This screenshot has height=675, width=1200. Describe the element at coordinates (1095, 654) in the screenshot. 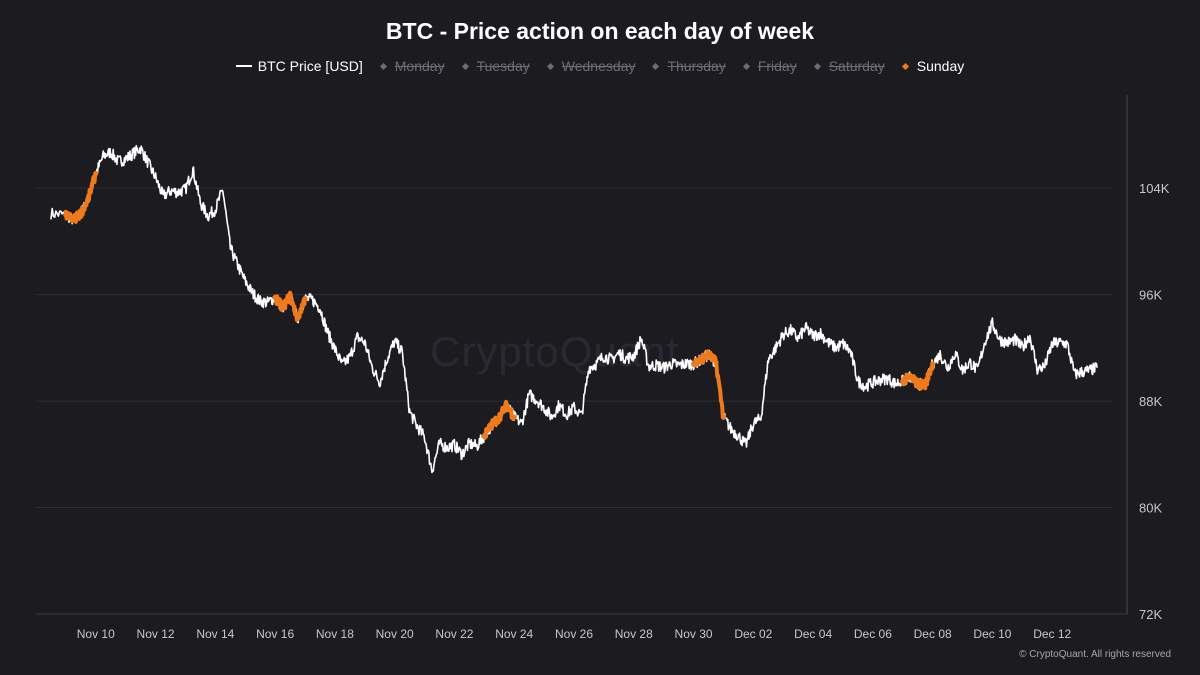

I see `copyright-footer: © CryptoQuant. All rights reserved` at that location.